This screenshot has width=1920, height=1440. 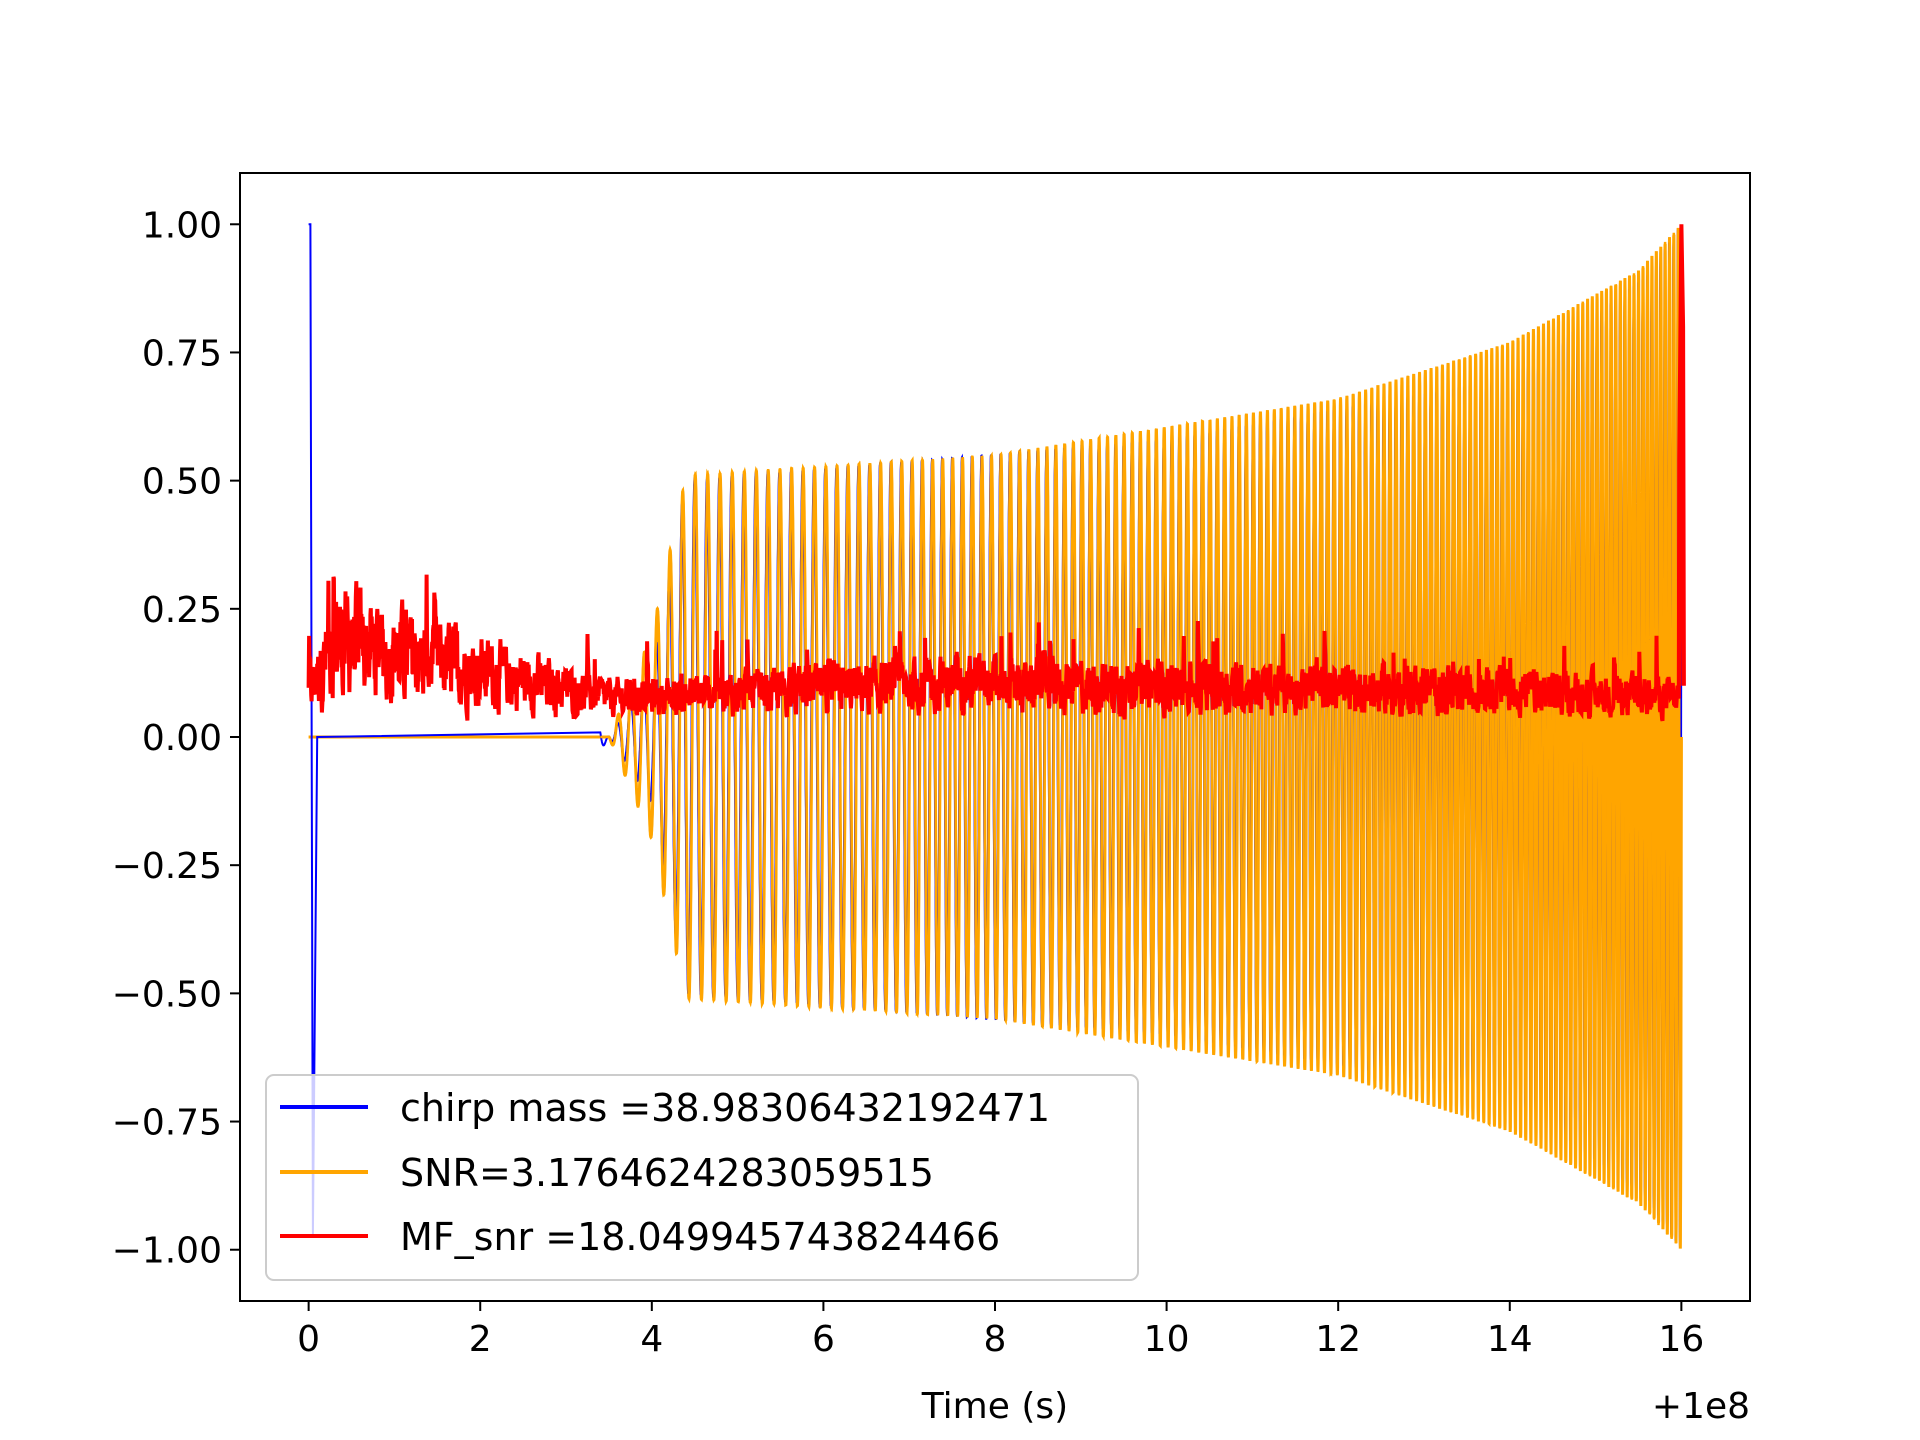 I want to click on y-tick-label: −0.50, so click(x=167, y=994).